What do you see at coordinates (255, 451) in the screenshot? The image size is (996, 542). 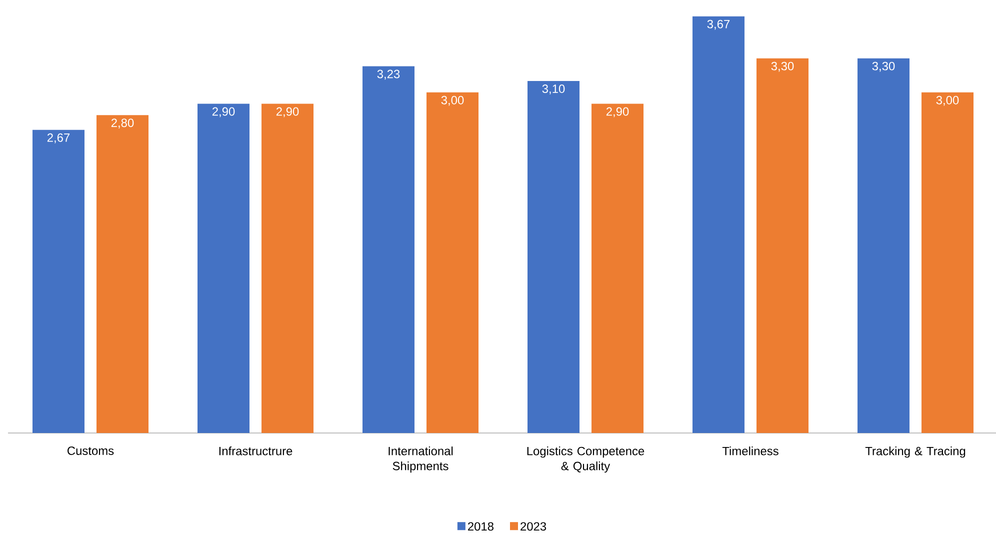 I see `x-tick-label: Infrastructrure` at bounding box center [255, 451].